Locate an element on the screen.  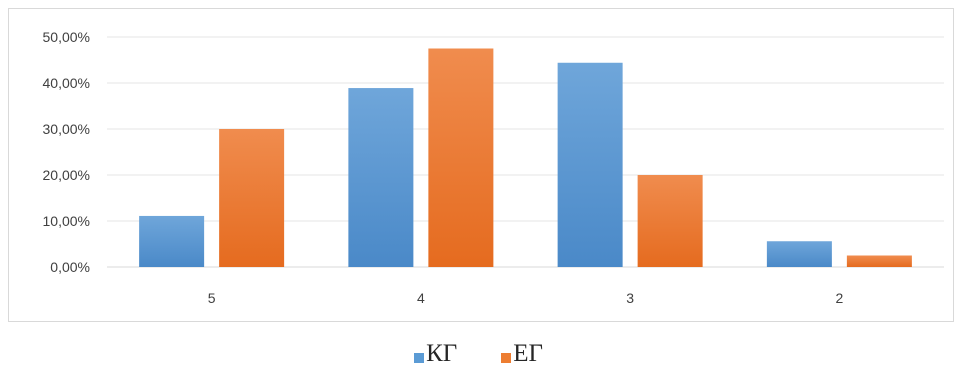
y-tick-label: 10,00% is located at coordinates (66, 221).